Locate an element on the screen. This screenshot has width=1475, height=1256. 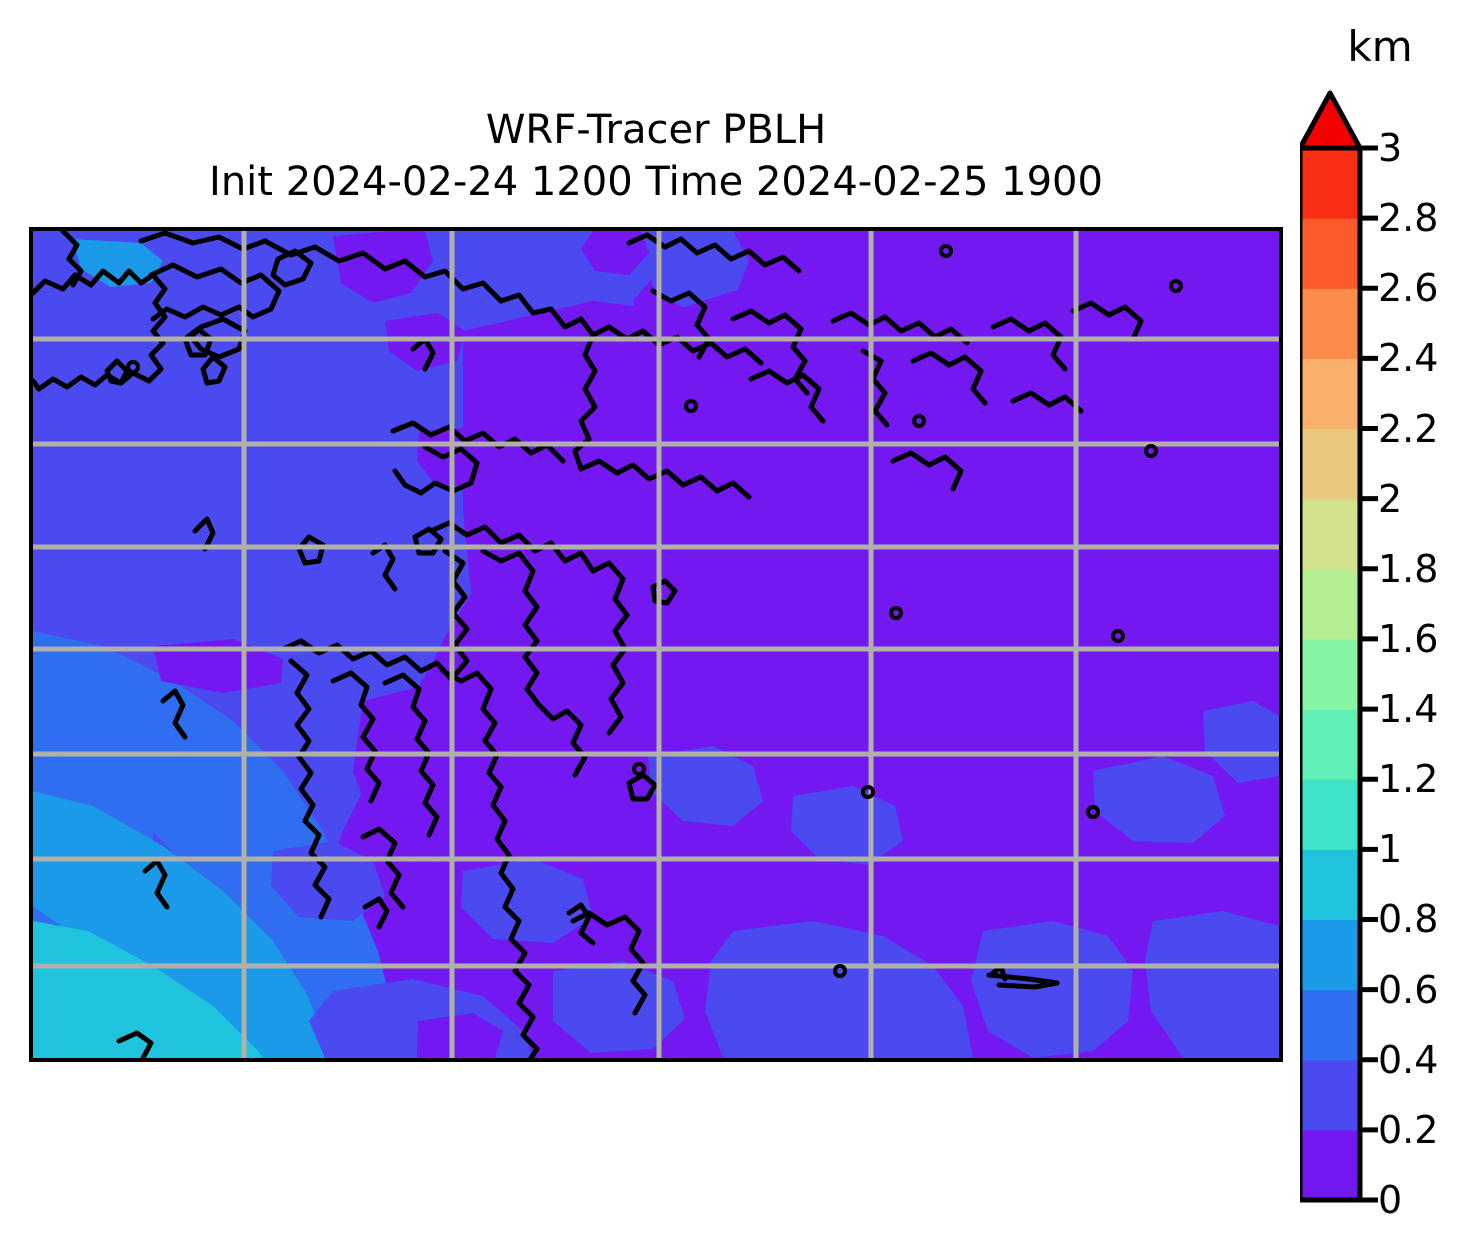
colorbar-tick-label: 2.6 is located at coordinates (1408, 288).